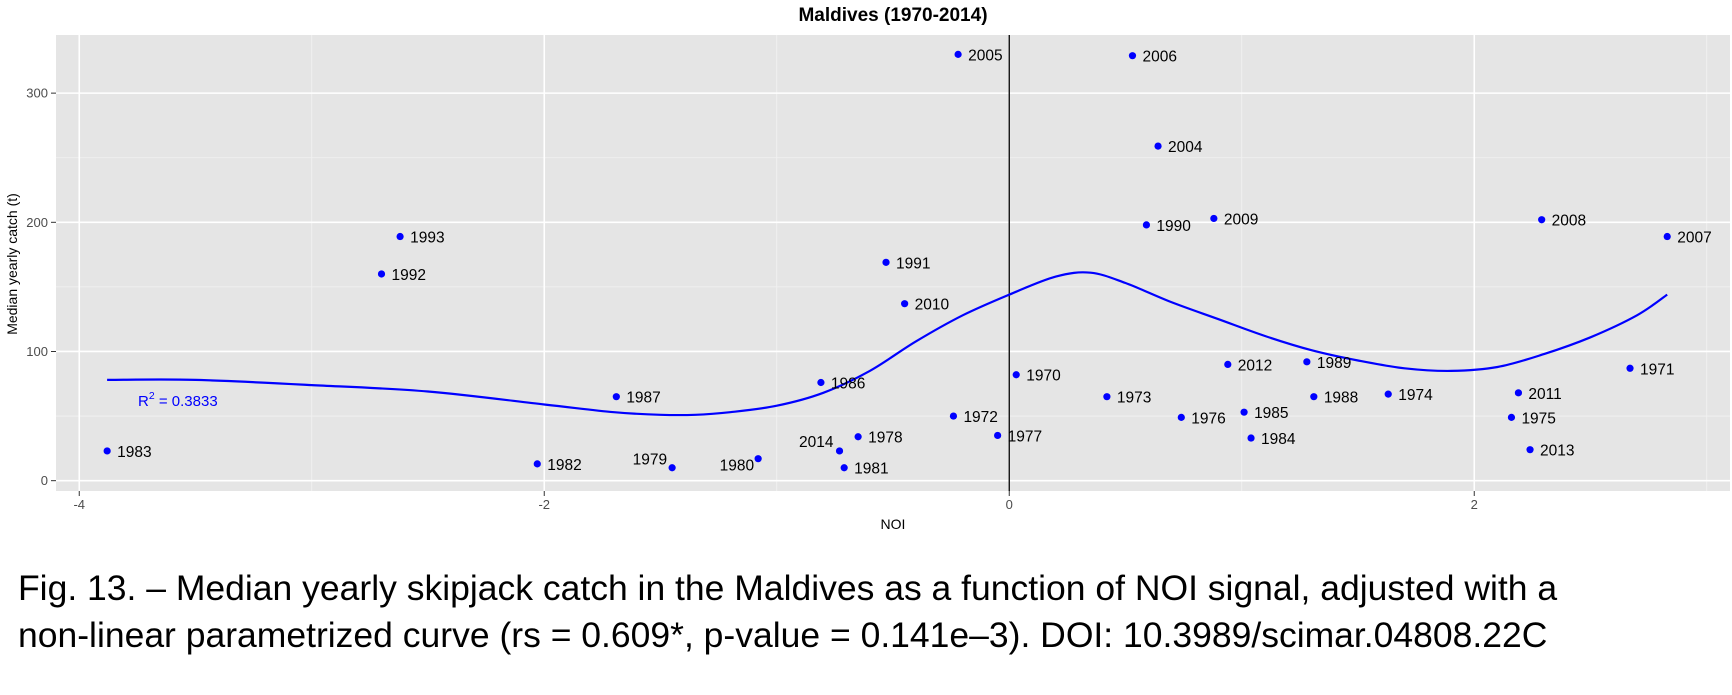 The height and width of the screenshot is (695, 1732). Describe the element at coordinates (672, 468) in the screenshot. I see `data-point-1979` at that location.